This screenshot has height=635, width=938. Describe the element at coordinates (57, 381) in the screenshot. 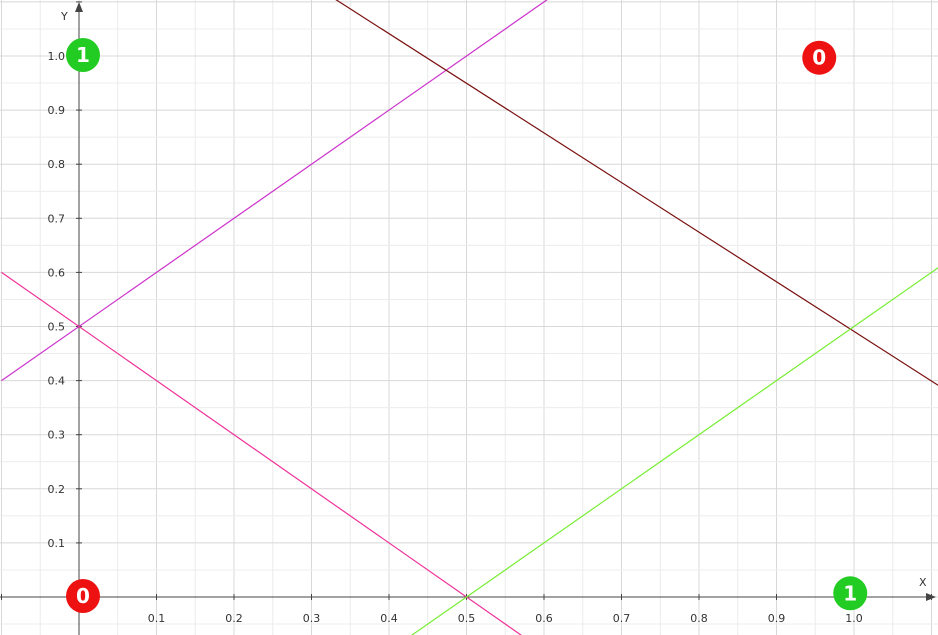

I see `y-tick-label: 0.4` at that location.